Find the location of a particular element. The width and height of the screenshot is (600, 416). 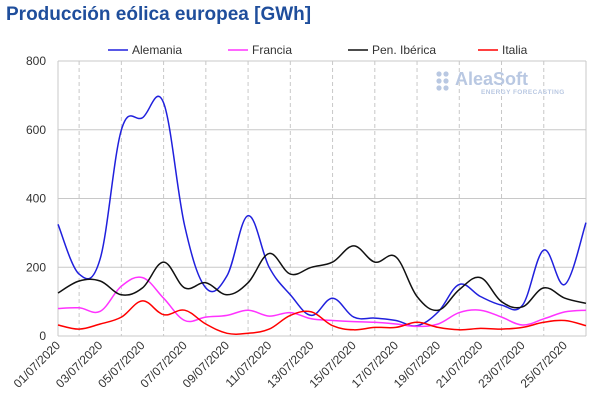

legend: Alemania Francia Pen. Ibérica Italia is located at coordinates (318, 50).